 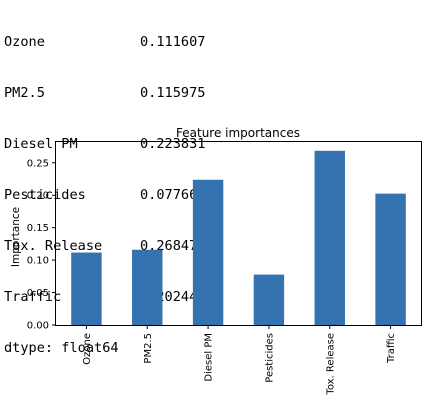 I want to click on printout-name: Ozone, so click(x=24, y=42).